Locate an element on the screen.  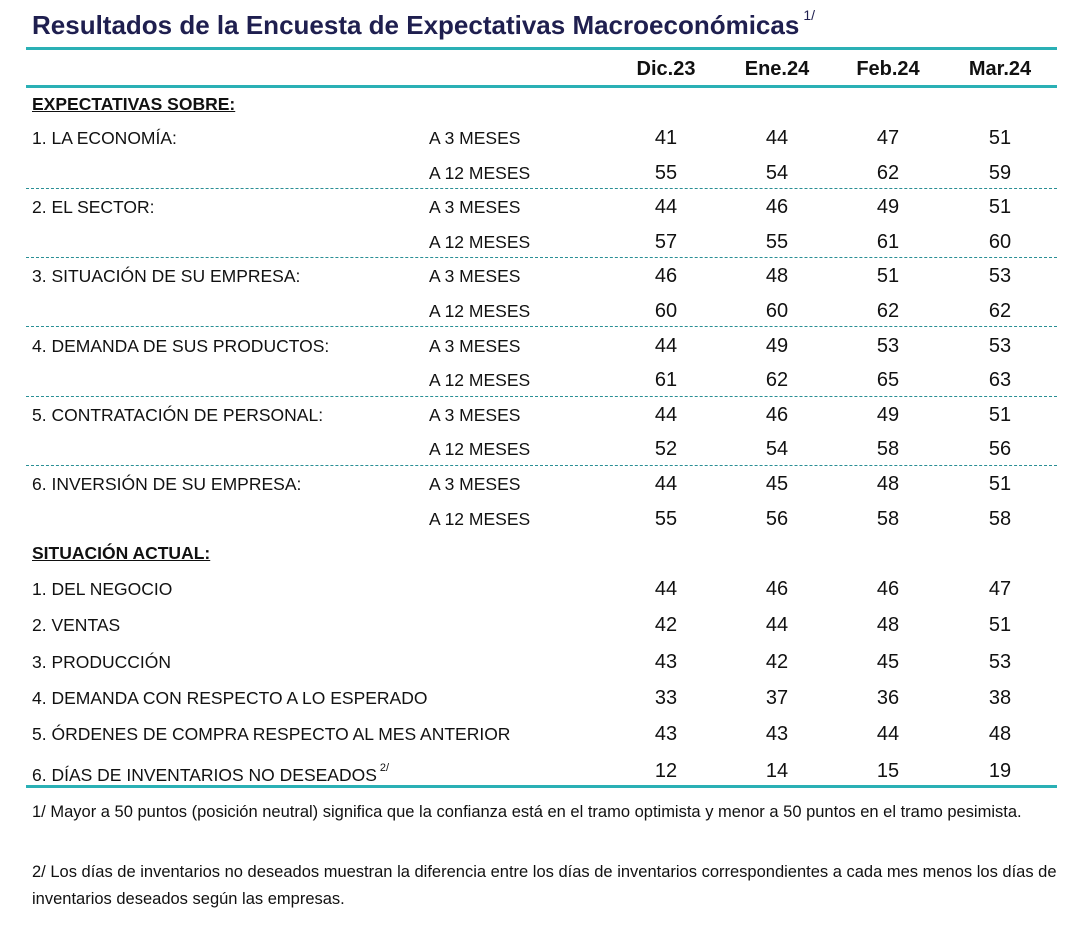
value-cell: 19 is located at coordinates (1000, 770).